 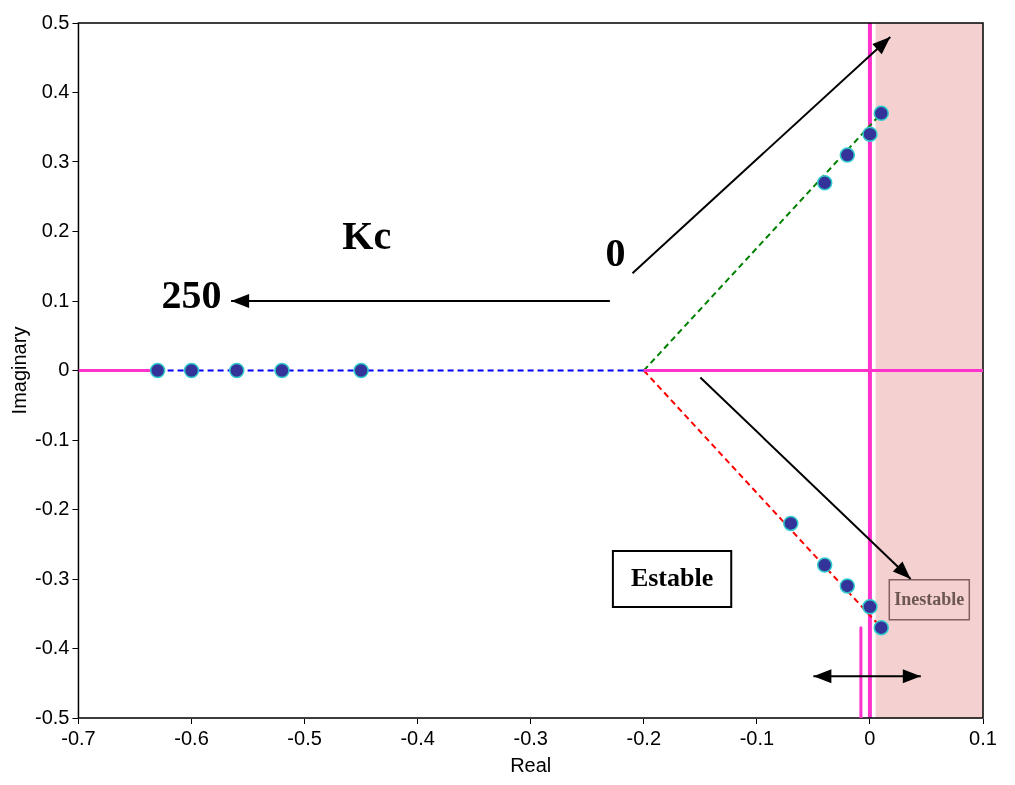 I want to click on y-tick-label: -0.1, so click(x=52, y=438).